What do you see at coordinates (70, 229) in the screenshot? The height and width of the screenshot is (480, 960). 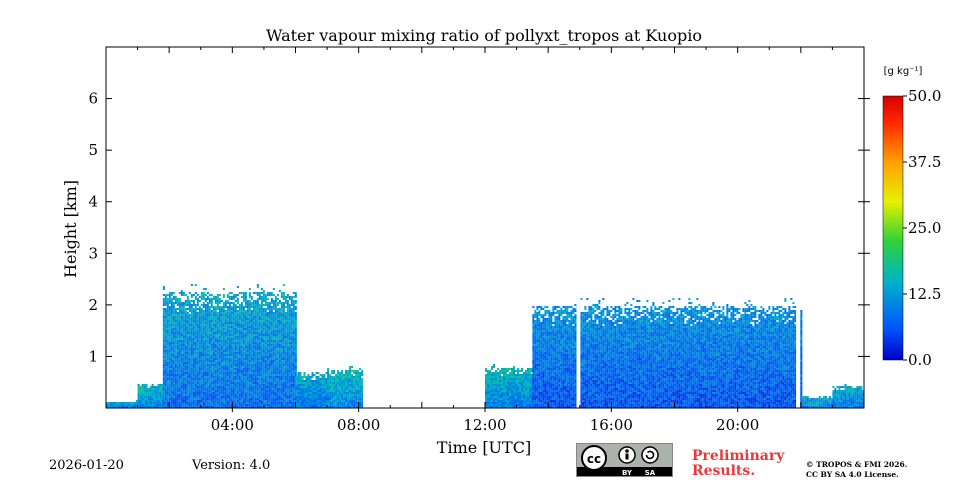 I see `y-axis-label: Height [km]` at bounding box center [70, 229].